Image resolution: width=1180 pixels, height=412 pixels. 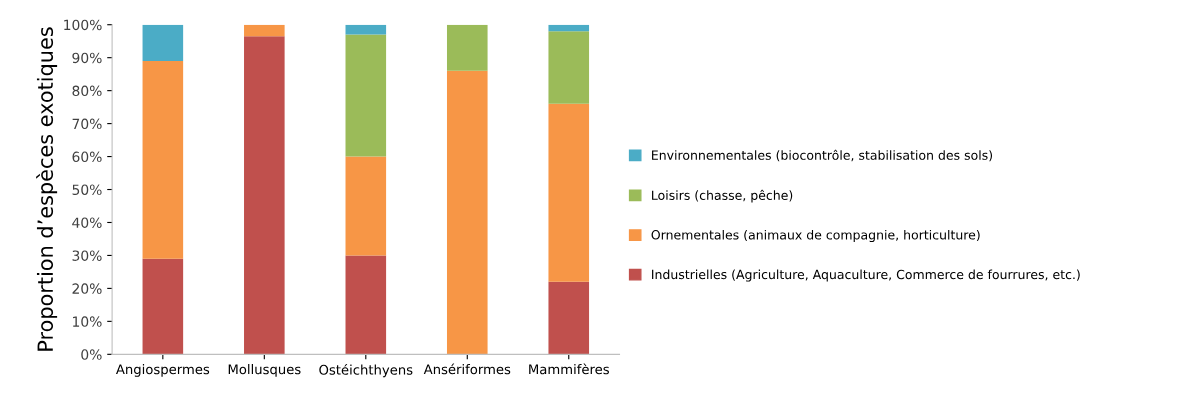 What do you see at coordinates (83, 25) in the screenshot?
I see `y-tick-label: 100%` at bounding box center [83, 25].